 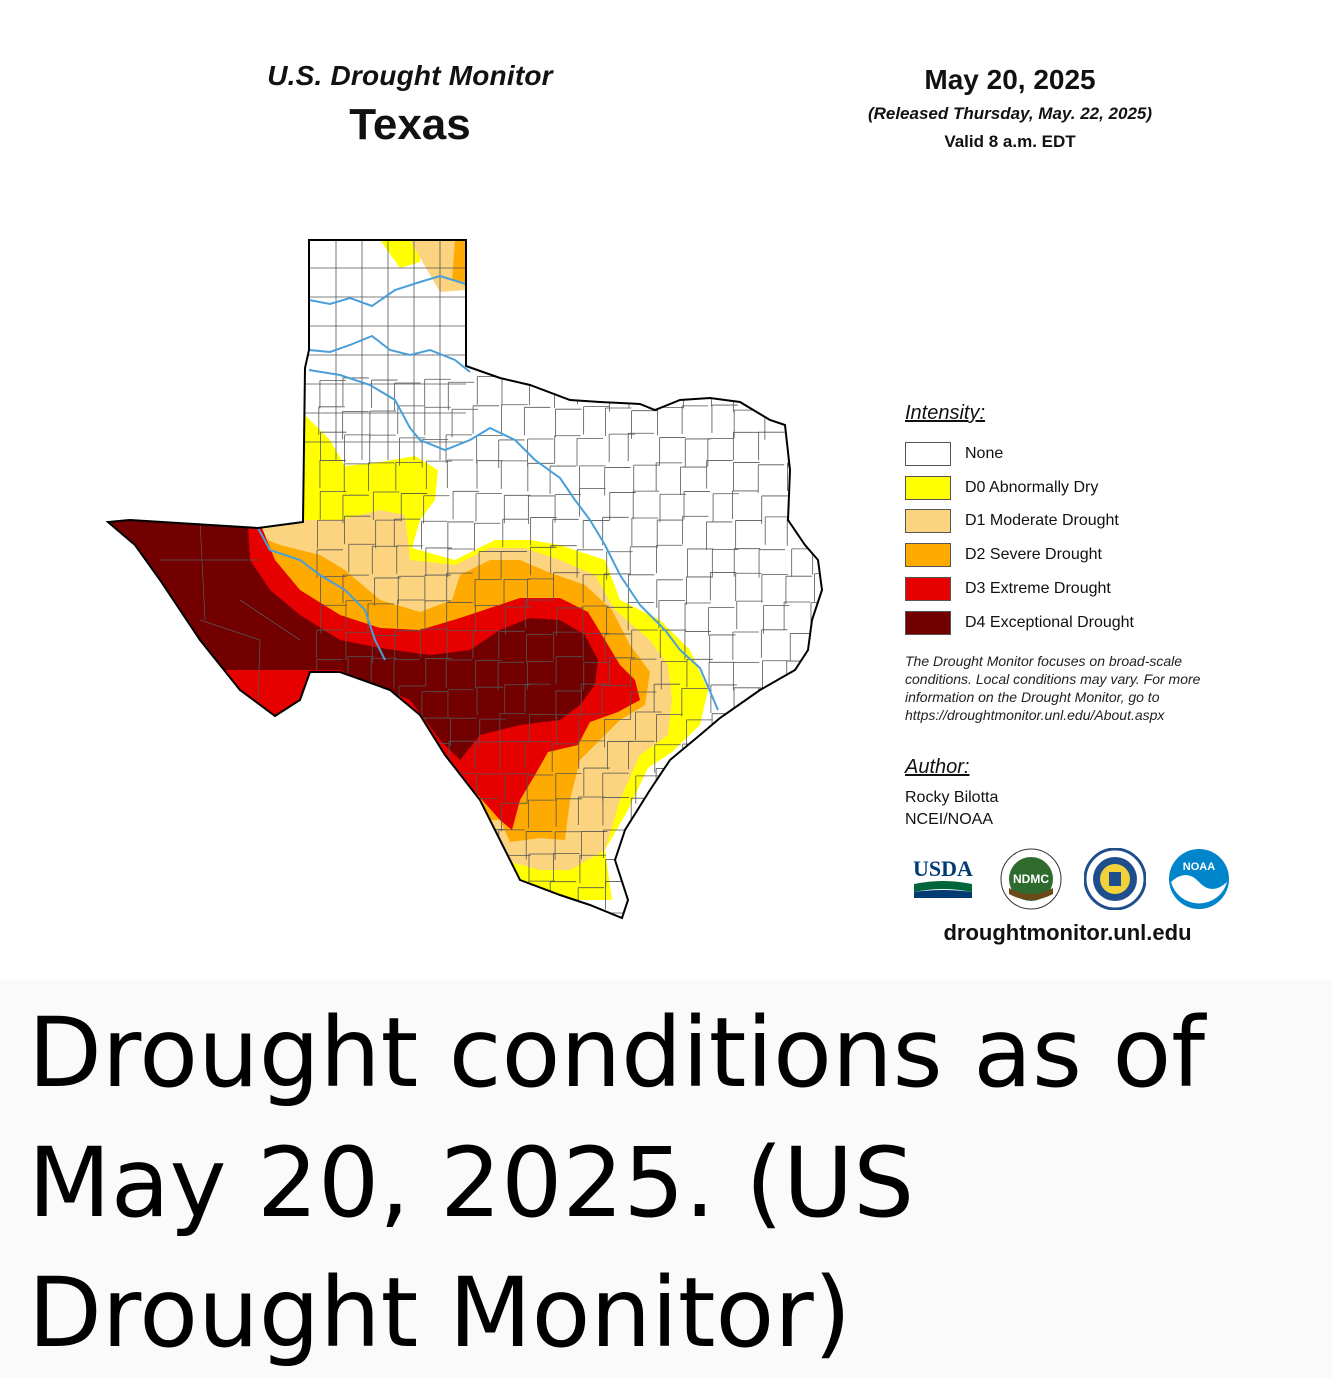 I want to click on map-title-block: U.S. Drought Monitor Texas, so click(x=410, y=105).